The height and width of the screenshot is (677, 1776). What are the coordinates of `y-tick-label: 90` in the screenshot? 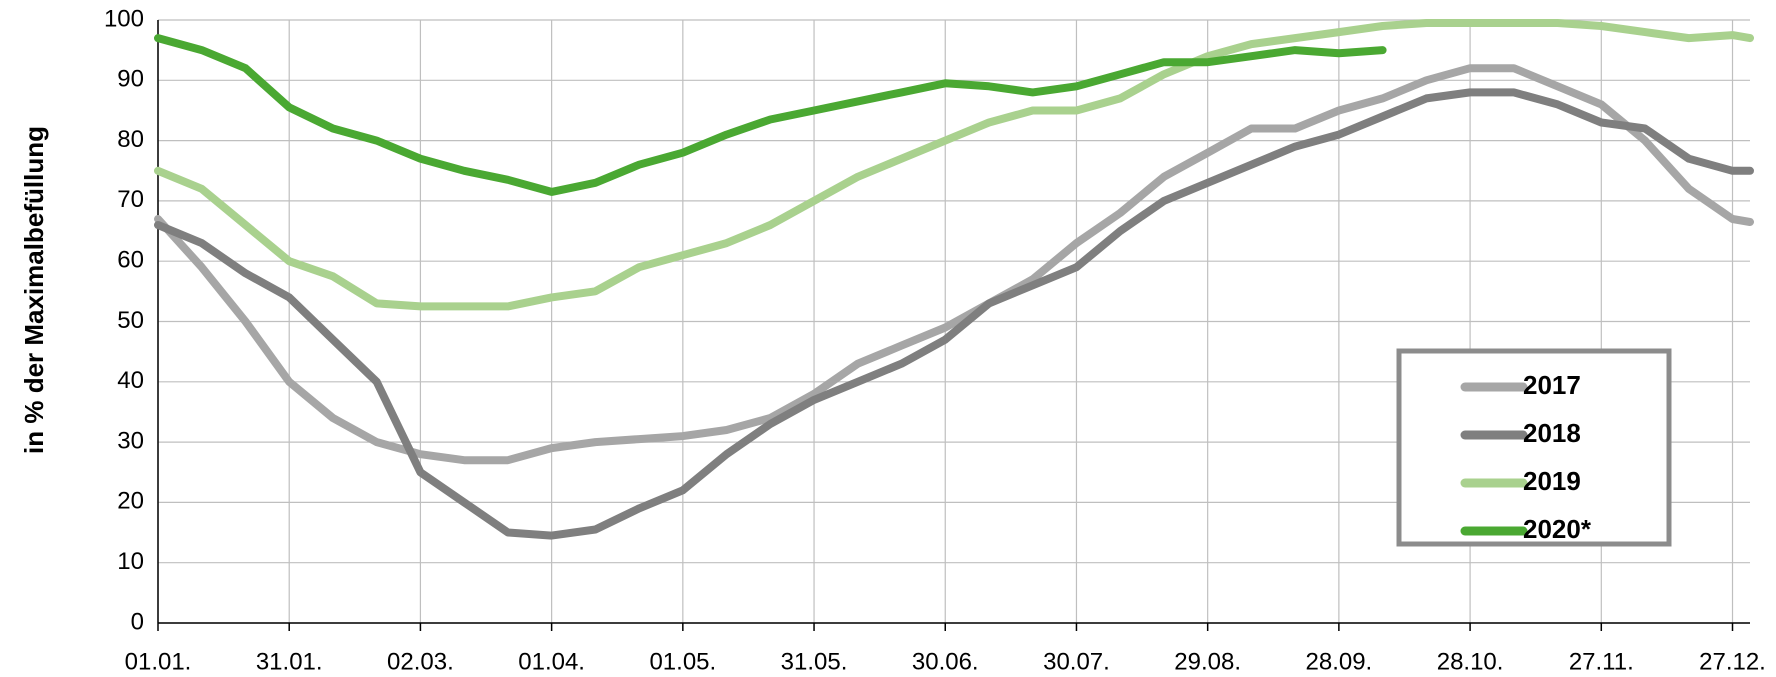 It's located at (130, 79).